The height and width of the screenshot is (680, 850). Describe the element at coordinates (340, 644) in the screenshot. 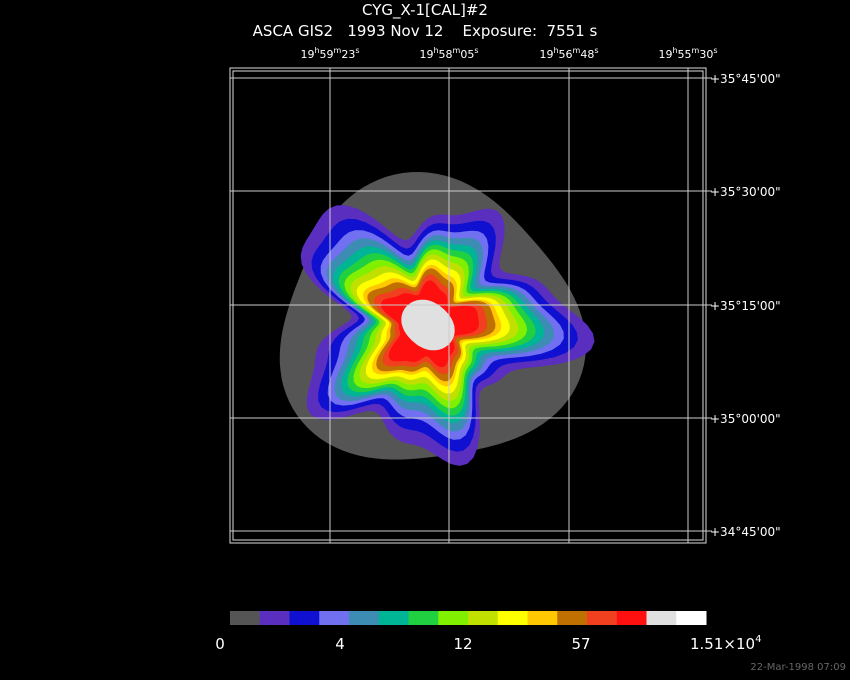

I see `colorbar-label: 4` at that location.